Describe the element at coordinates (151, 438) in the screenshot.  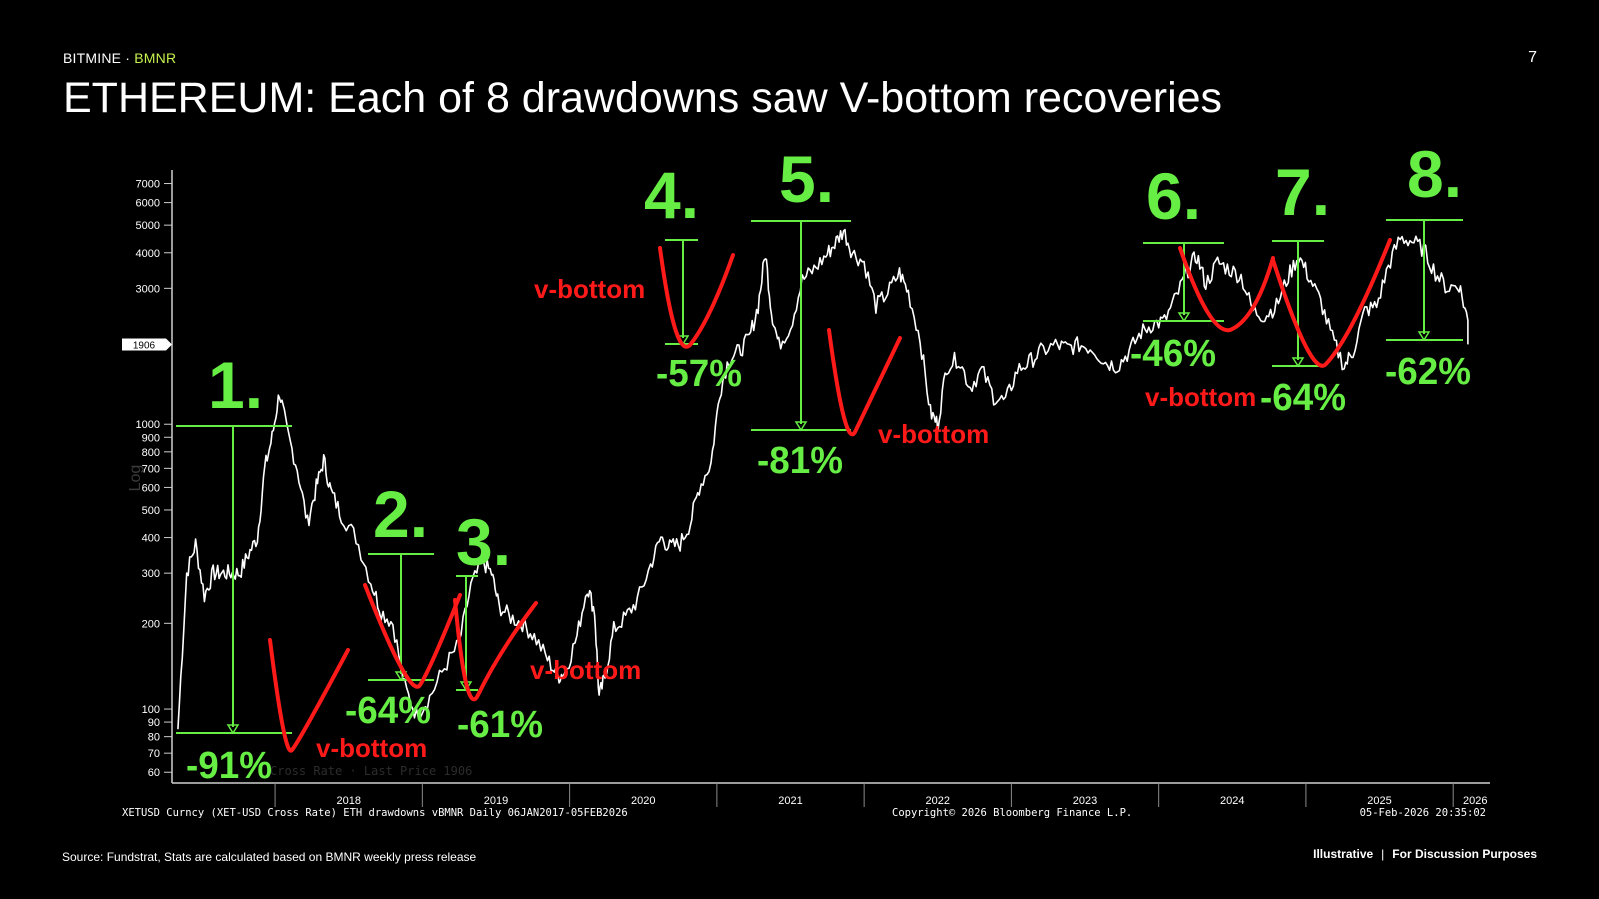
I see `y-tick-label: 900` at that location.